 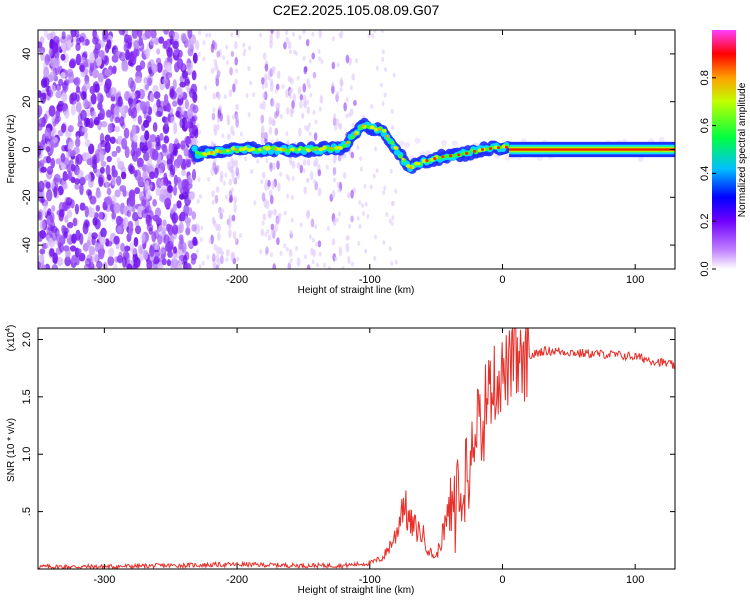 I want to click on colorbar-tick-label: 0.2, so click(x=705, y=221).